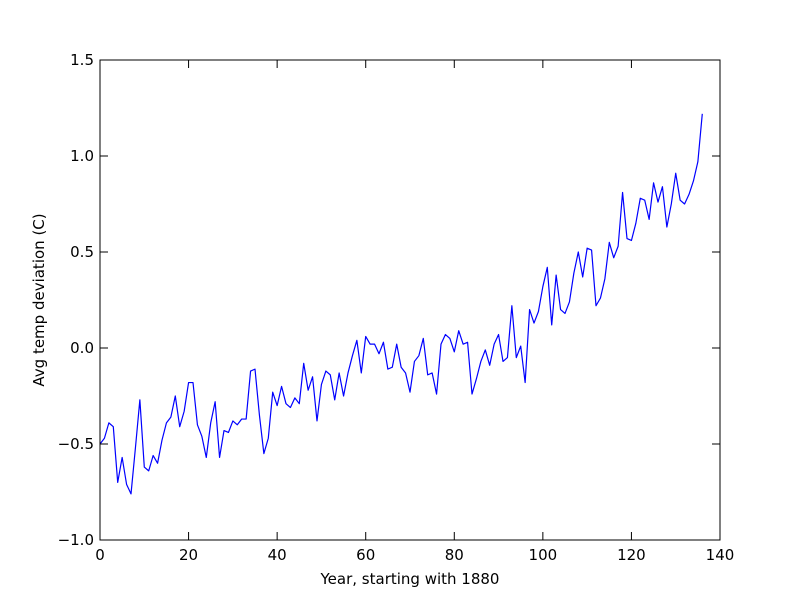 The image size is (800, 600). Describe the element at coordinates (543, 555) in the screenshot. I see `x-tick-label: 100` at that location.